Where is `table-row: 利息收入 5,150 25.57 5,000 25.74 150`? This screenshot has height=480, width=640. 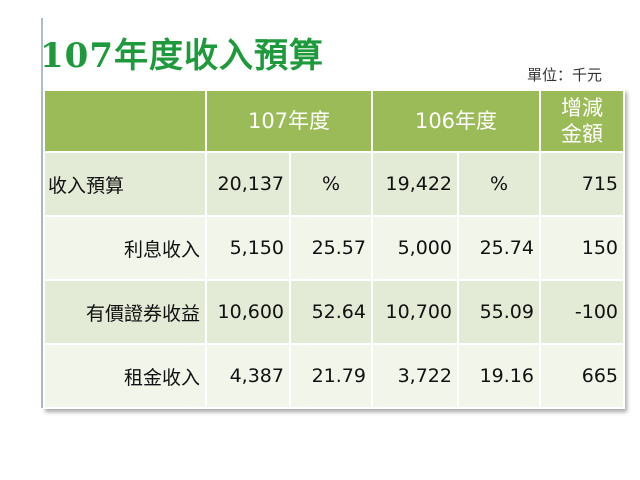 table-row: 利息收入 5,150 25.57 5,000 25.74 150 is located at coordinates (334, 248).